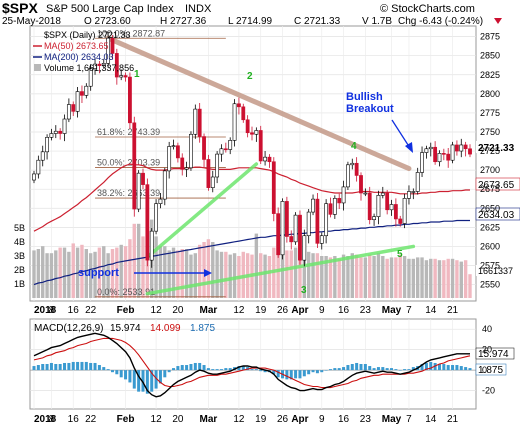 This screenshot has width=520, height=429. What do you see at coordinates (490, 246) in the screenshot?
I see `price-tick-label: 2600` at bounding box center [490, 246].